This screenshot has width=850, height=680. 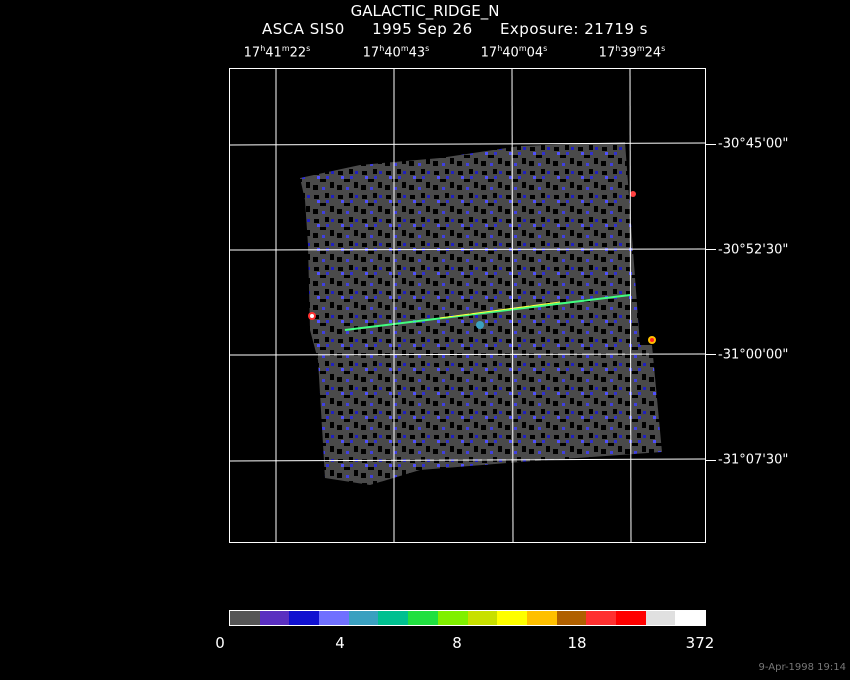 What do you see at coordinates (574, 29) in the screenshot?
I see `exposure-label: Exposure: 21719 s` at bounding box center [574, 29].